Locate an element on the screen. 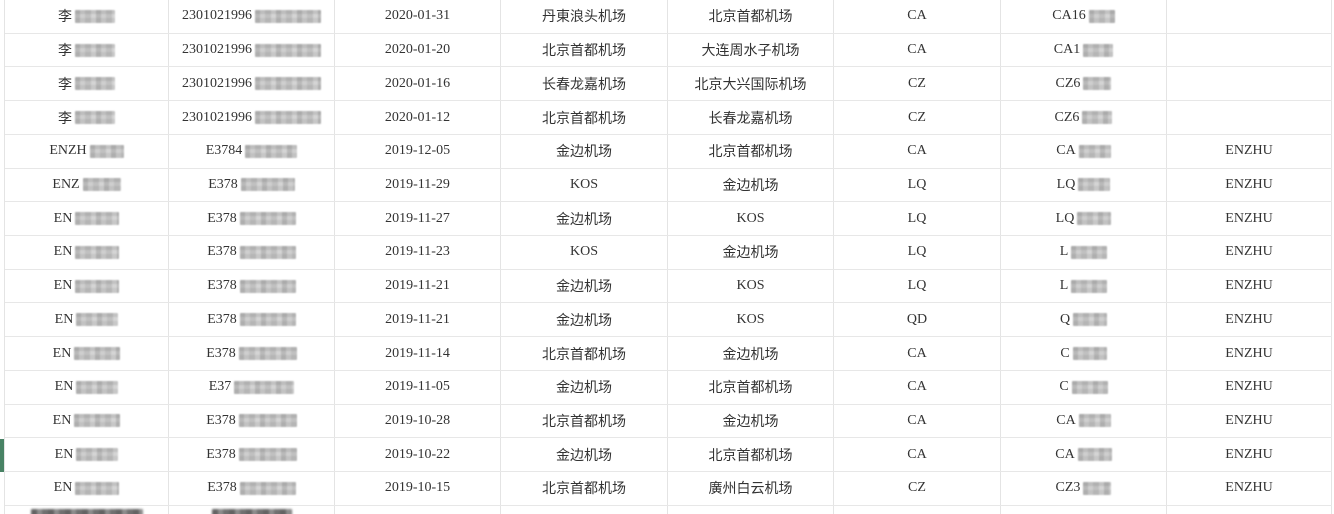  cell-airline-code: CZ is located at coordinates (917, 488).